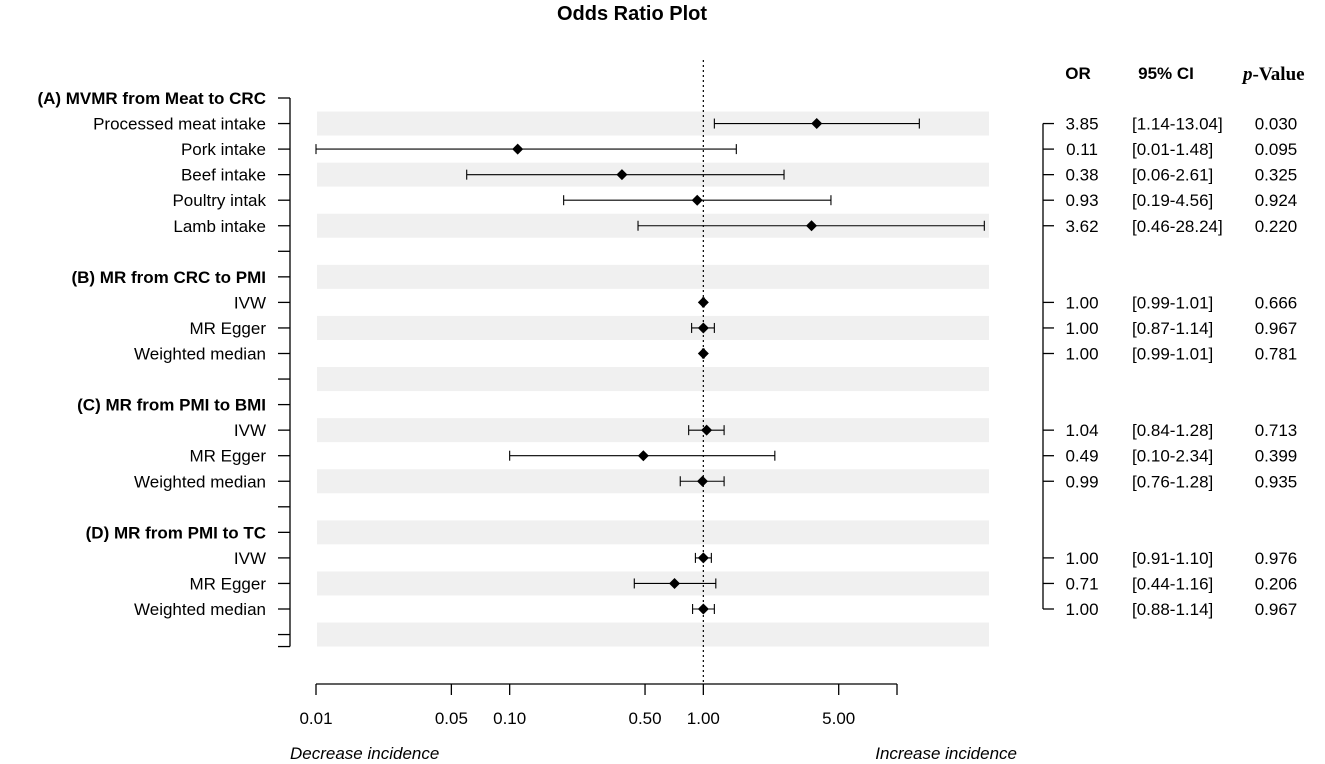 This screenshot has width=1325, height=764. I want to click on p-value: 0.095, so click(1276, 149).